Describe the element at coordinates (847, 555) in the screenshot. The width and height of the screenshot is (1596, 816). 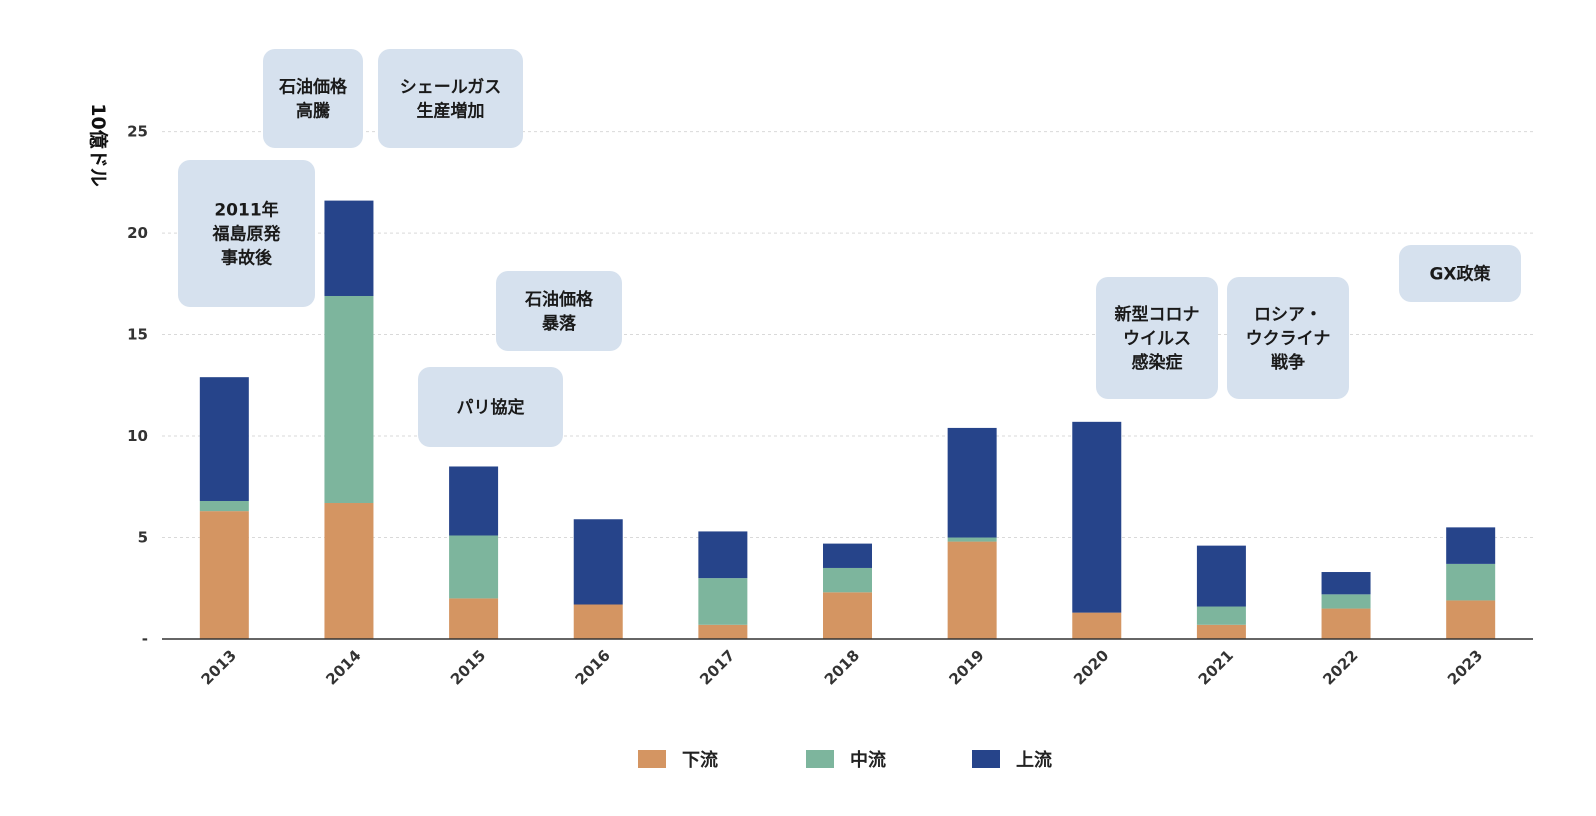
I see `bar-2018-上流` at that location.